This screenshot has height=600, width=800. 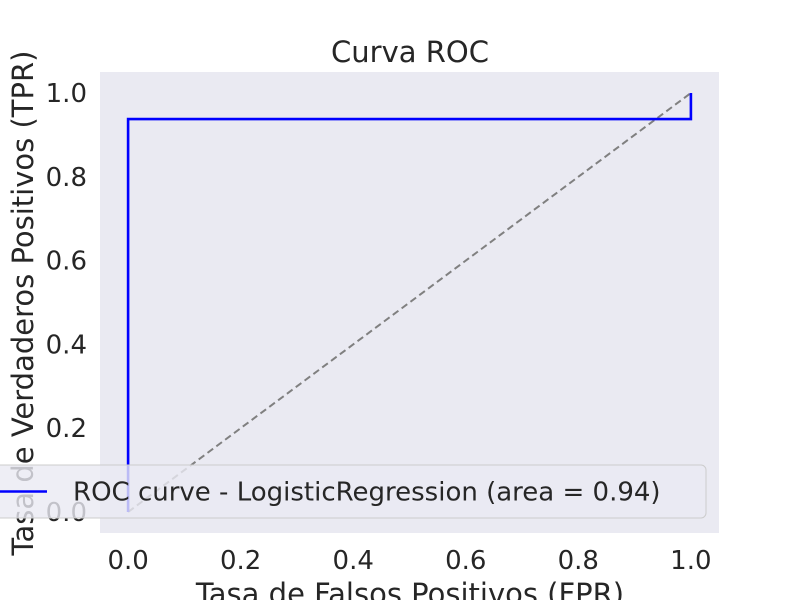 What do you see at coordinates (465, 561) in the screenshot?
I see `x-tick-label: 0.6` at bounding box center [465, 561].